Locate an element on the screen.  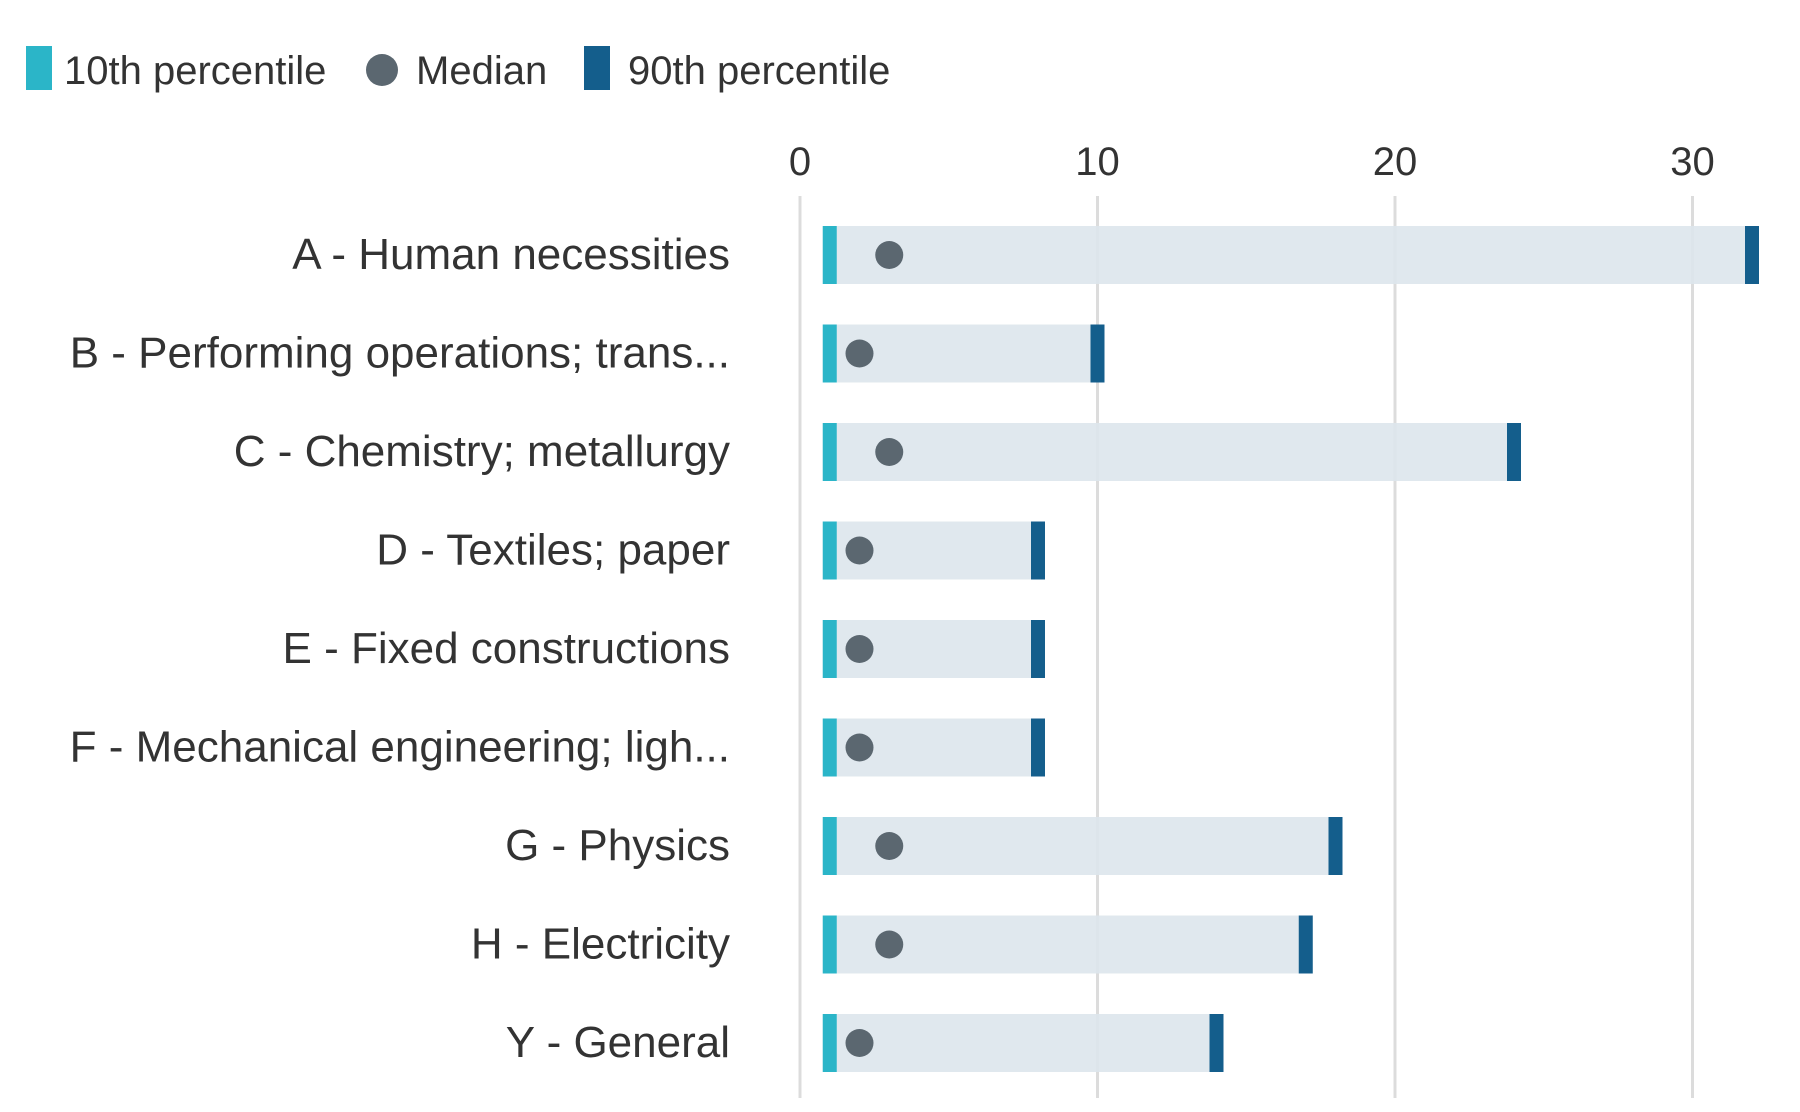
category-label: A - Human necessities is located at coordinates (511, 254).